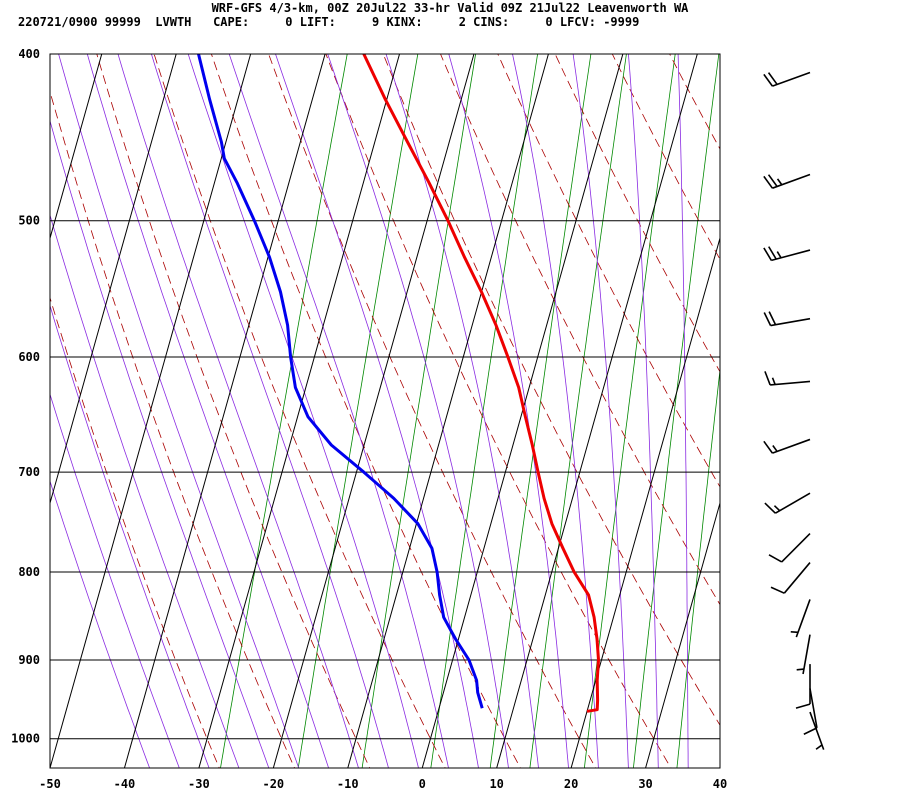 The width and height of the screenshot is (900, 800). I want to click on y-tick-label: 900, so click(29, 660).